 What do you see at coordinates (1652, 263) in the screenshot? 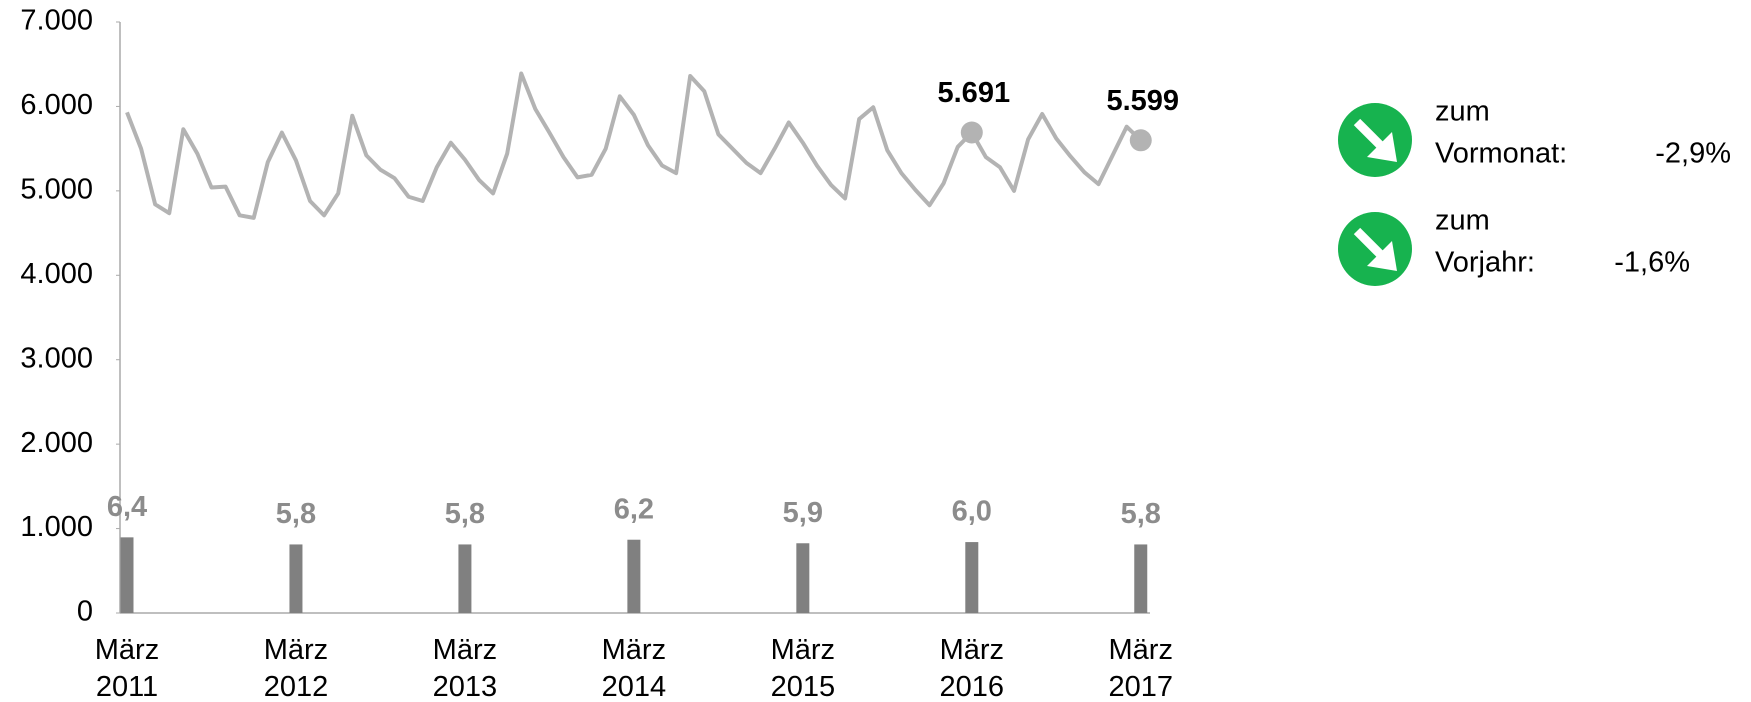
I see `indicator-change: -1,6%` at bounding box center [1652, 263].